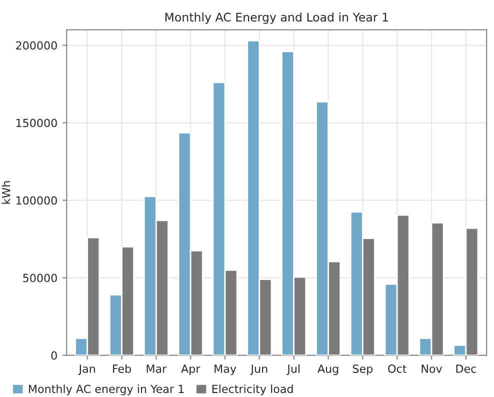 The height and width of the screenshot is (397, 494). I want to click on x-tick-label: Jul, so click(293, 370).